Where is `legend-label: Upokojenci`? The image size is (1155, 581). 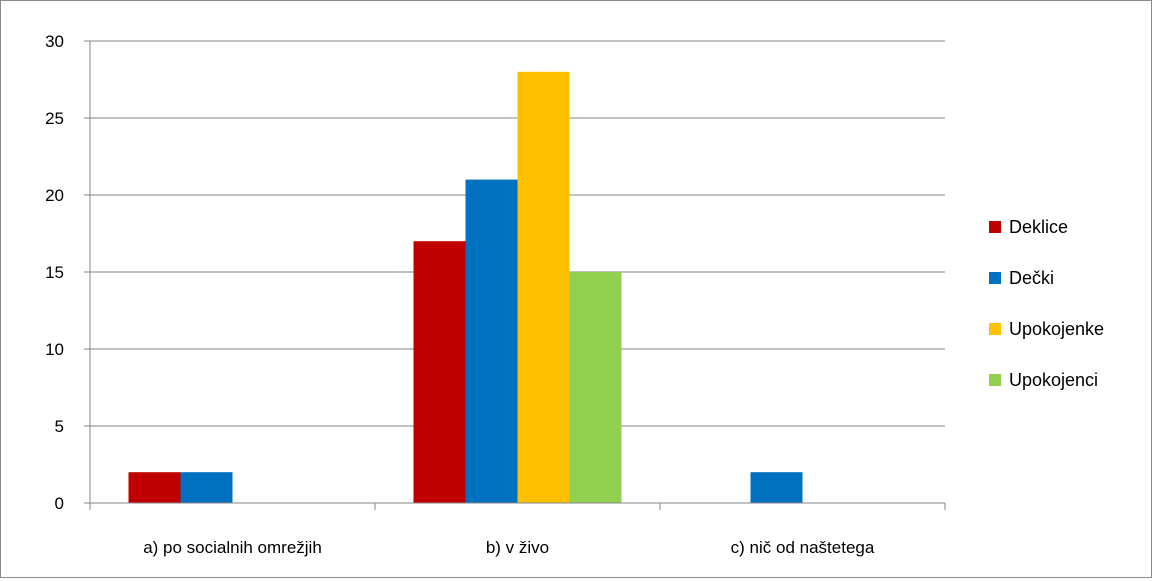 legend-label: Upokojenci is located at coordinates (1053, 380).